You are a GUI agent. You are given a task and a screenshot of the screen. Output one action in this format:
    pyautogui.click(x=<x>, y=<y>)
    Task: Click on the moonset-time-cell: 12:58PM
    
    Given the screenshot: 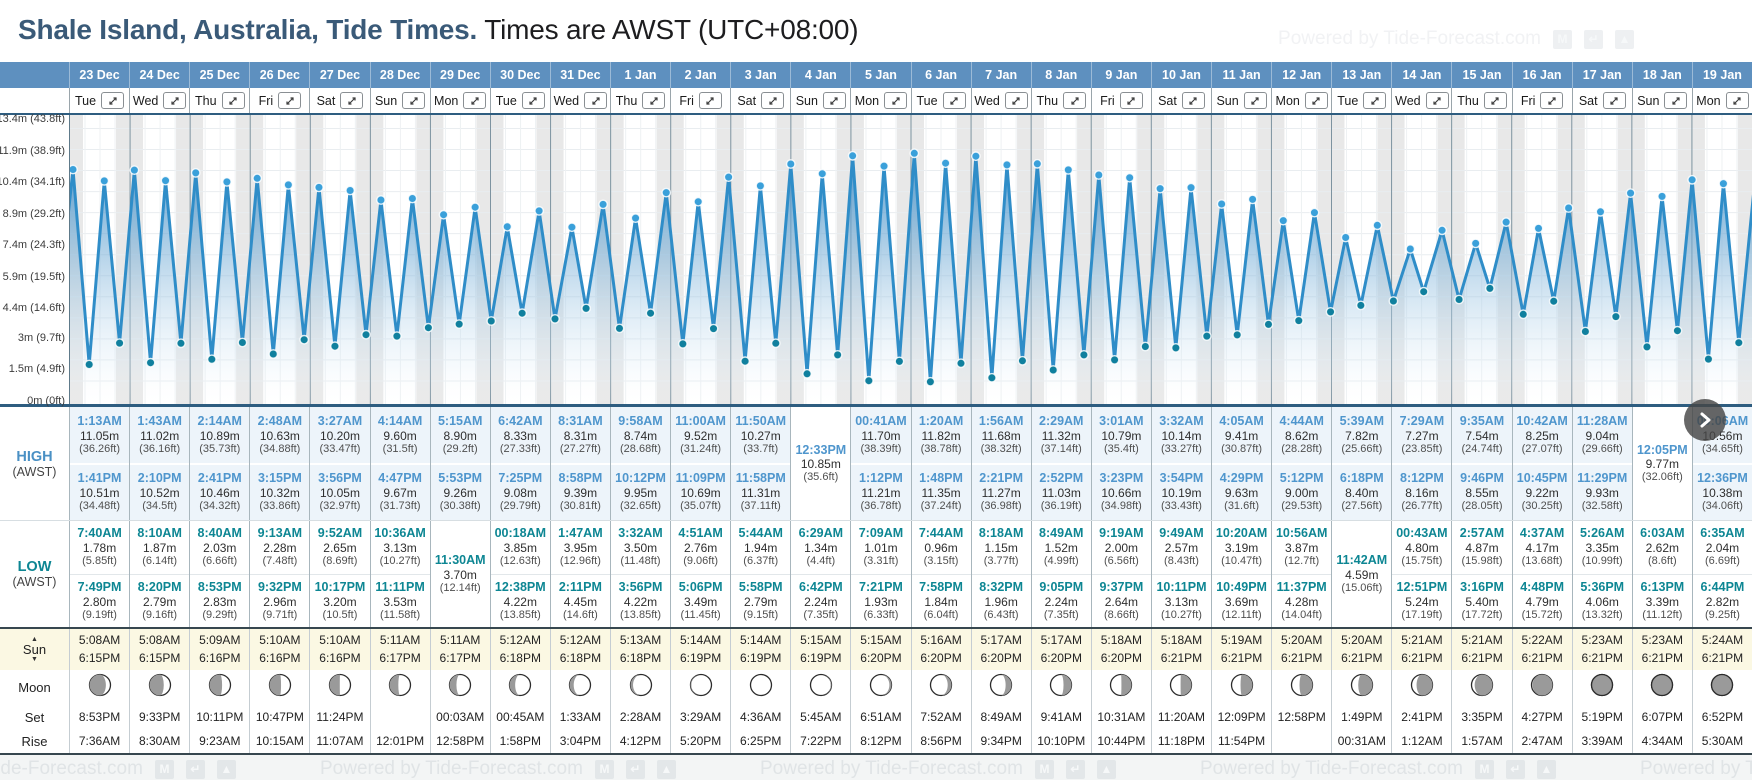 What is the action you would take?
    pyautogui.click(x=1301, y=717)
    